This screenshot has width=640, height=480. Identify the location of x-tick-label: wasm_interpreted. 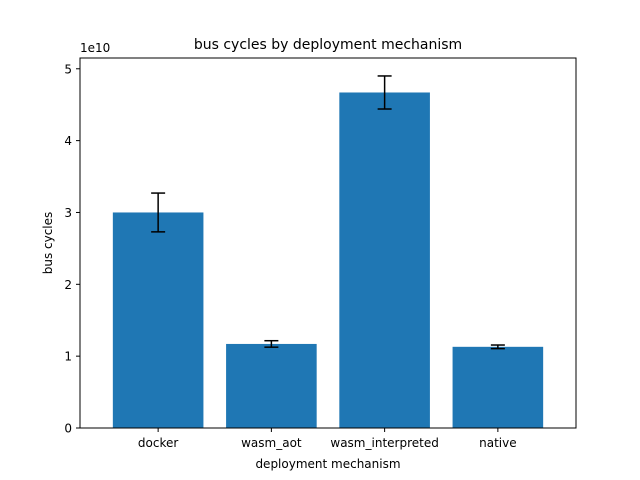
(384, 443).